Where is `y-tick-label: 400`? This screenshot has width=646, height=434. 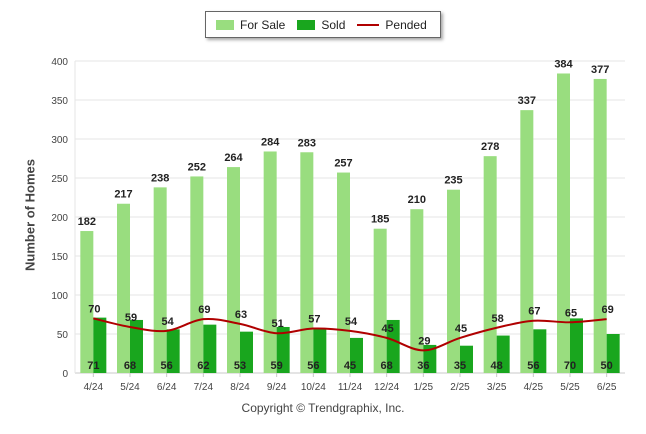
y-tick-label: 400 is located at coordinates (59, 62).